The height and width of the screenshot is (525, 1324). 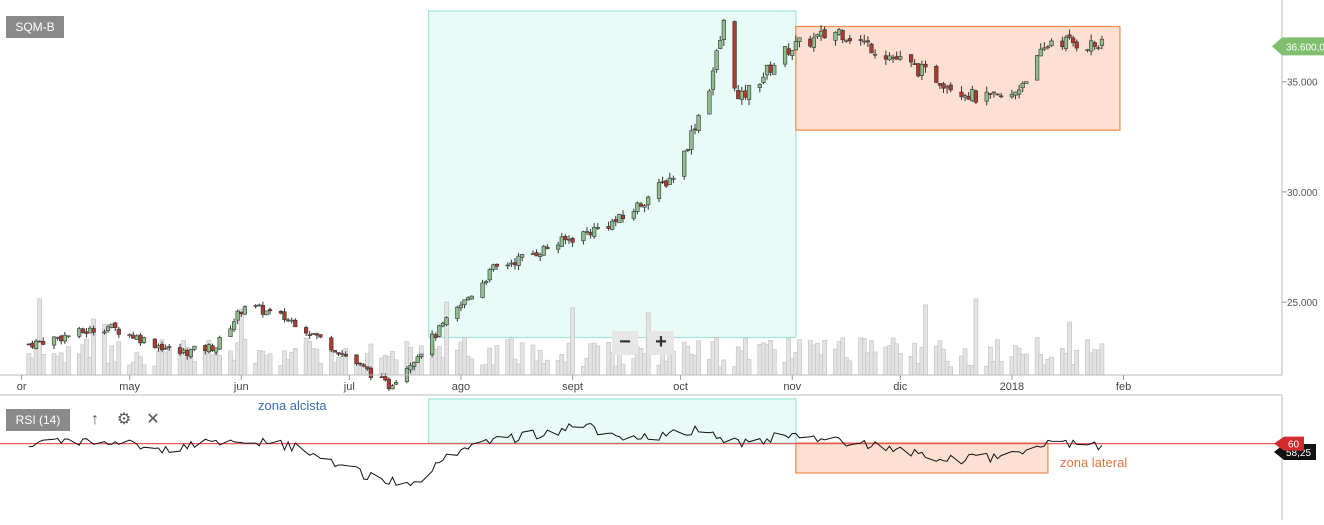 What do you see at coordinates (680, 387) in the screenshot?
I see `x-tick-label: oct` at bounding box center [680, 387].